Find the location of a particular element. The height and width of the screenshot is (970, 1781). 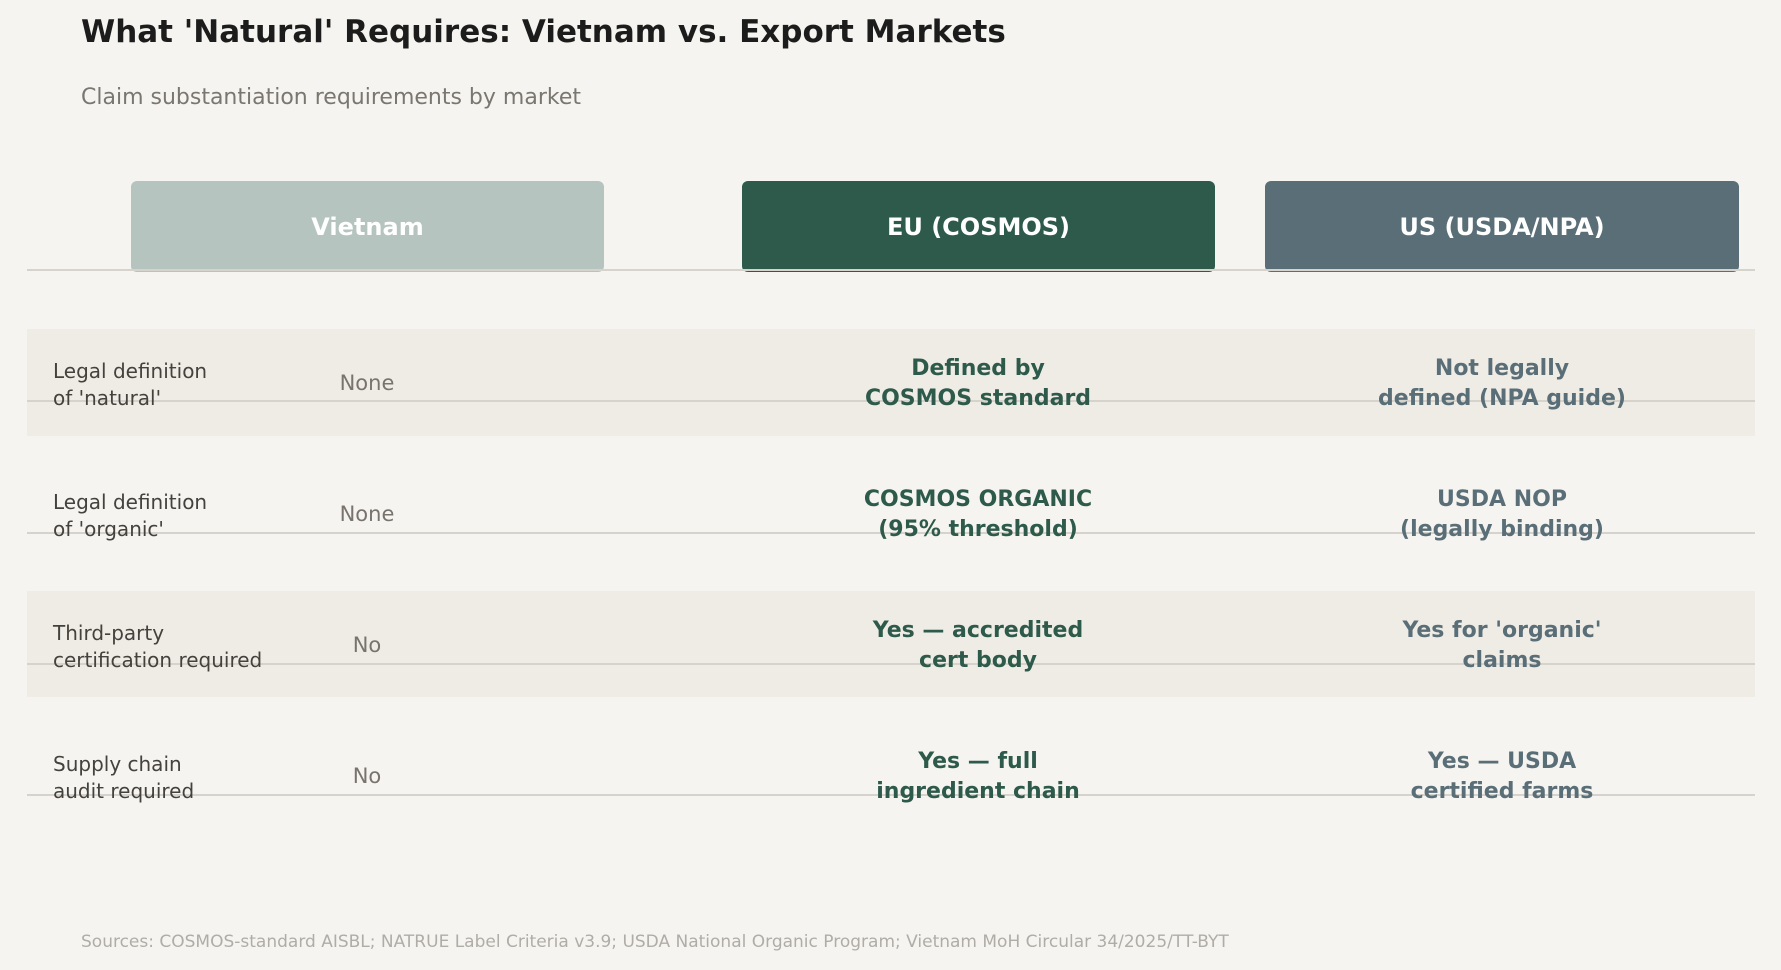

cell-vietnam-third-party-certification: No is located at coordinates (367, 645).